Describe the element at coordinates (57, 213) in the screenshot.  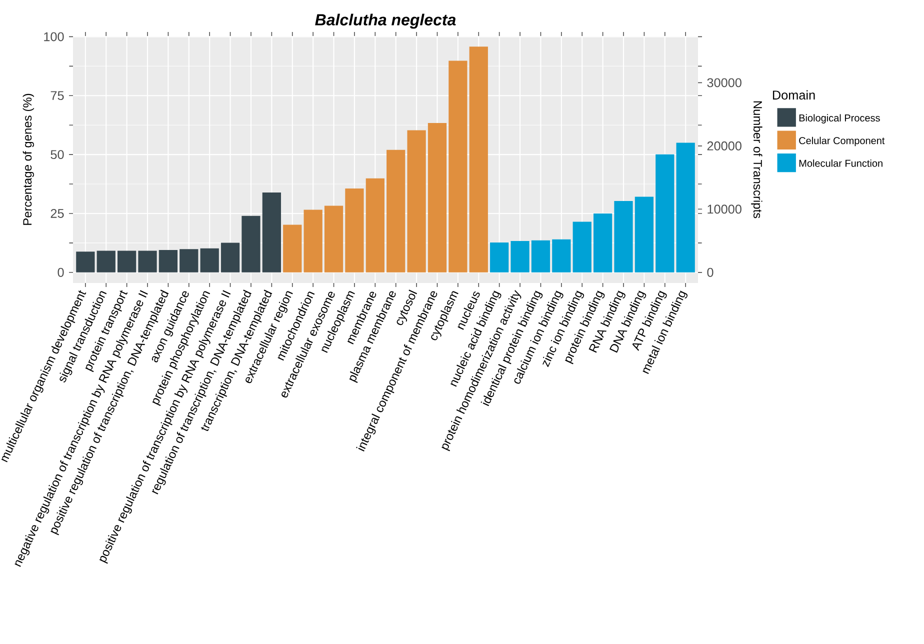
I see `y-tick-label: 25` at that location.